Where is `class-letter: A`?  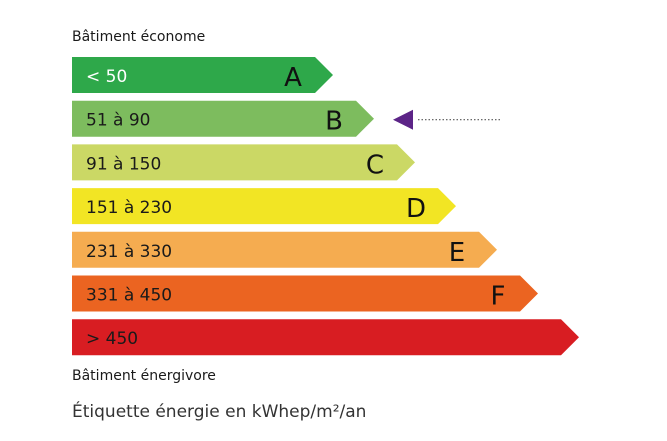
class-letter: A is located at coordinates (293, 78).